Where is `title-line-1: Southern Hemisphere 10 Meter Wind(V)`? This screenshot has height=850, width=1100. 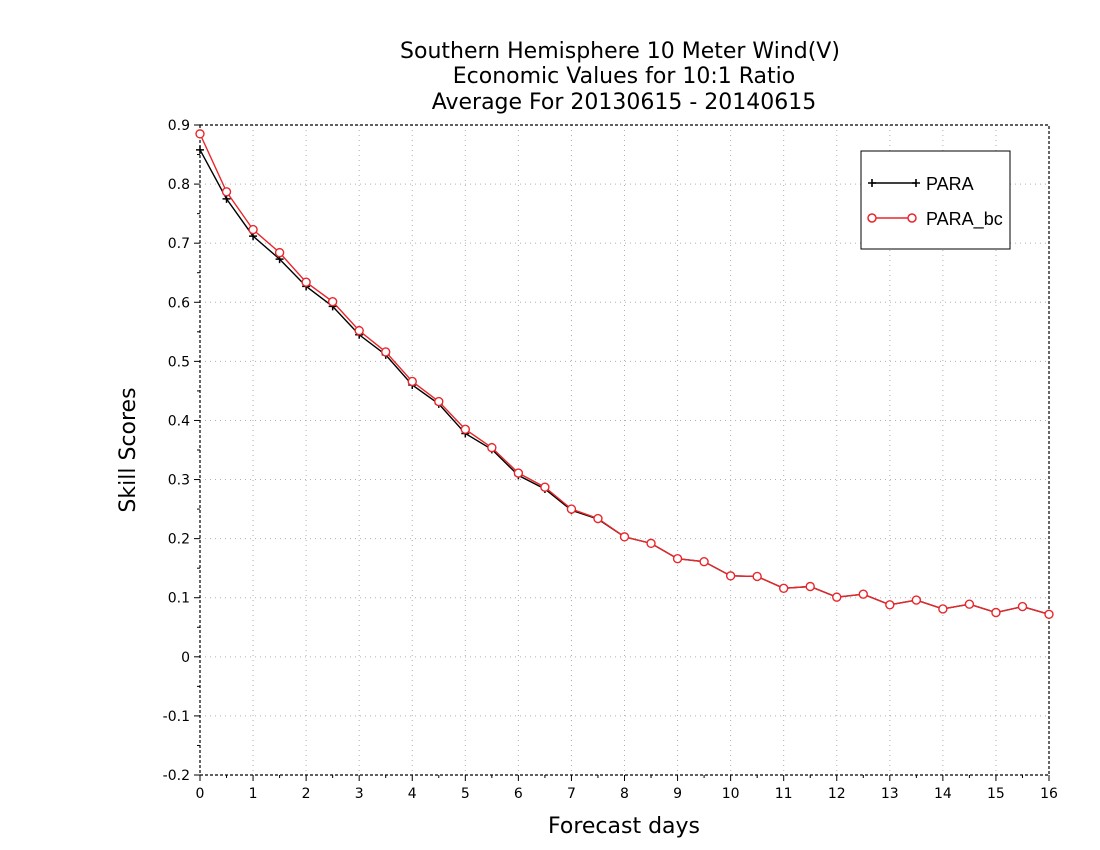 title-line-1: Southern Hemisphere 10 Meter Wind(V) is located at coordinates (620, 51).